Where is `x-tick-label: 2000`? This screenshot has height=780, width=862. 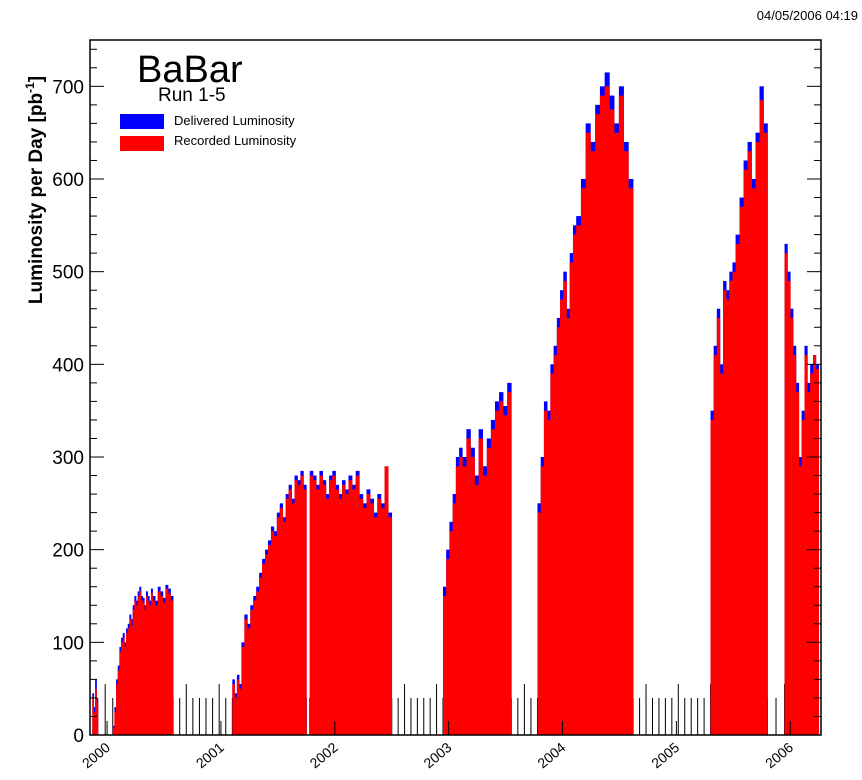
x-tick-label: 2000 is located at coordinates (96, 755).